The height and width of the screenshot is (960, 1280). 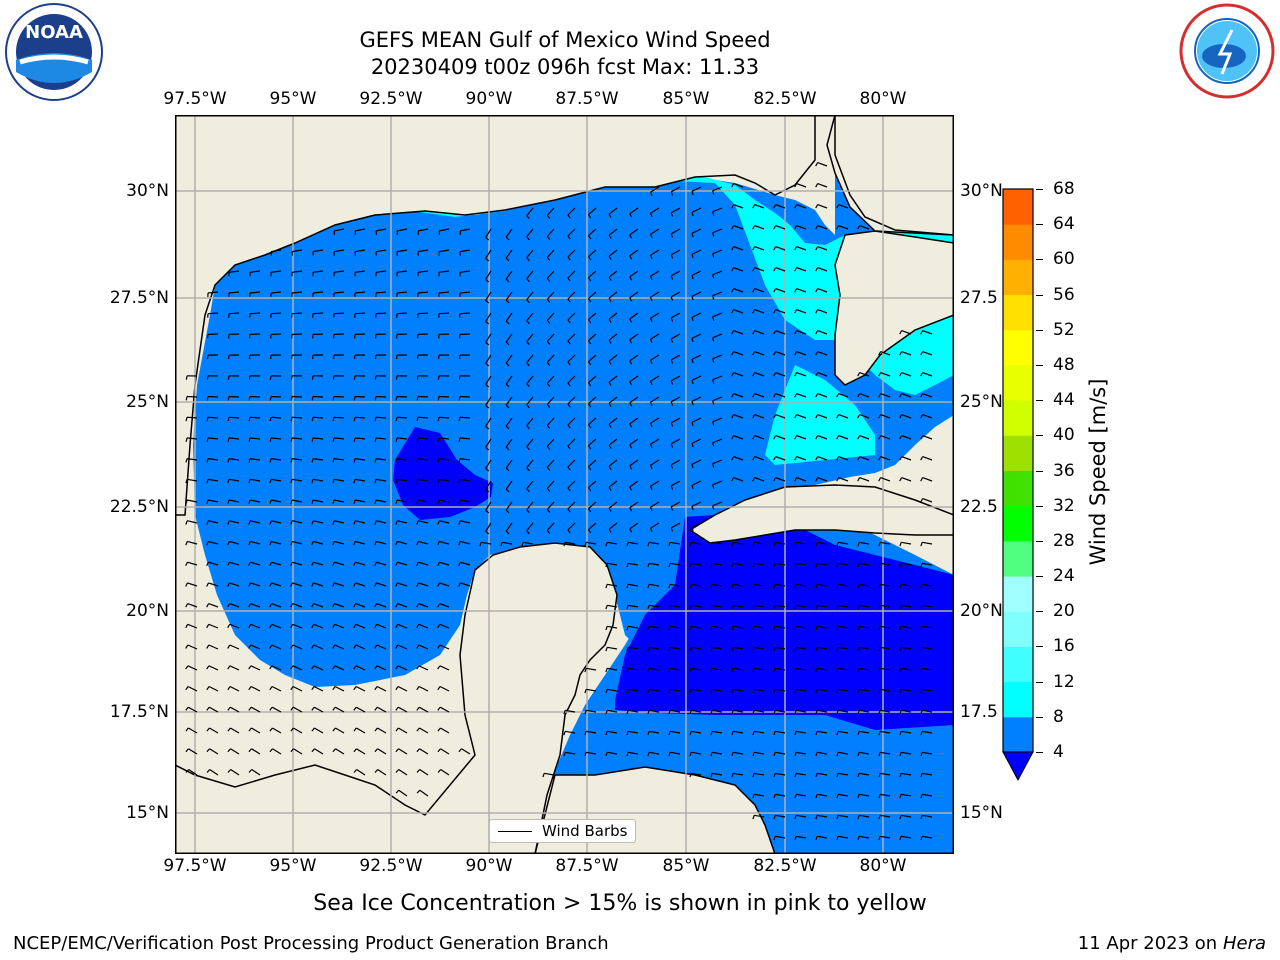 I want to click on colorbar-label: Wind Speed [m/s], so click(x=1098, y=472).